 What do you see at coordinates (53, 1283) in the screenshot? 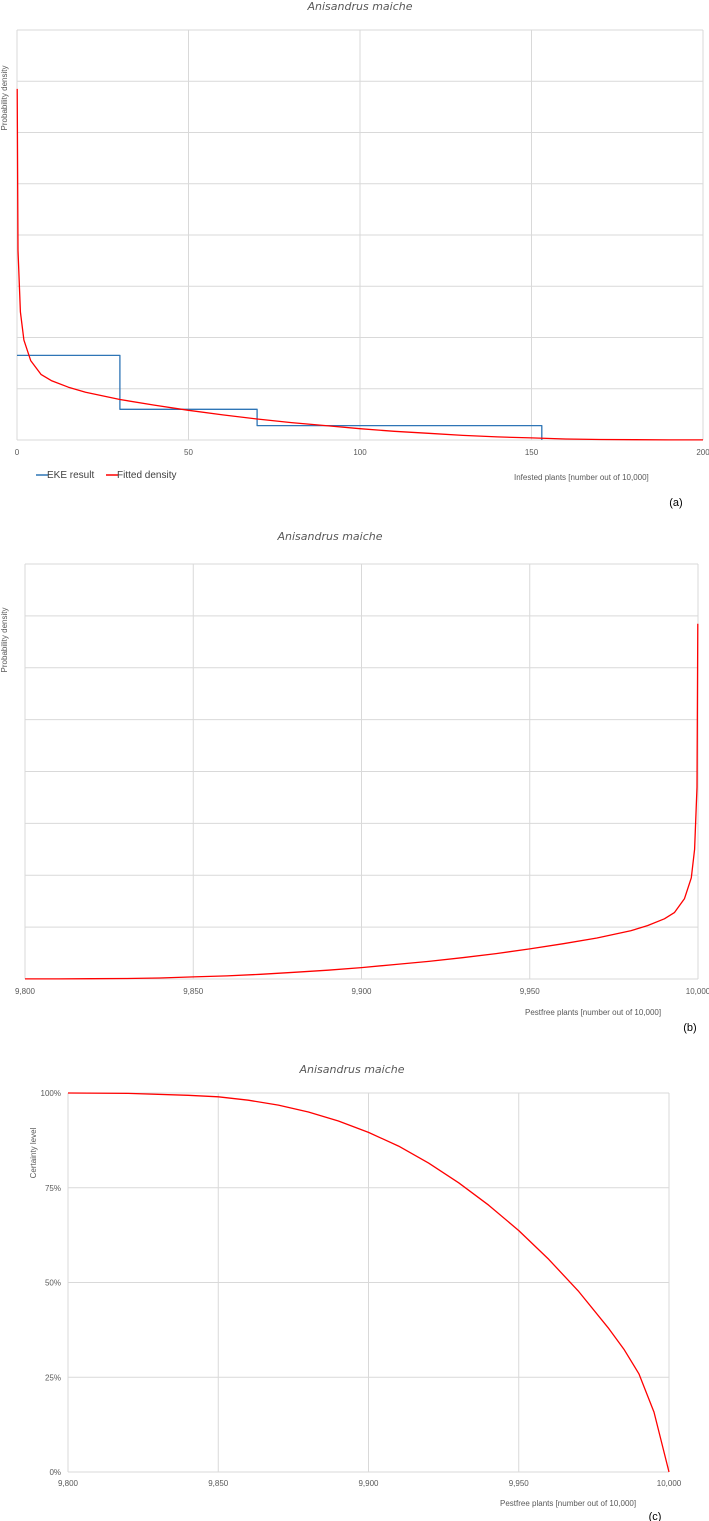
I see `y-tick-label: 50%` at bounding box center [53, 1283].